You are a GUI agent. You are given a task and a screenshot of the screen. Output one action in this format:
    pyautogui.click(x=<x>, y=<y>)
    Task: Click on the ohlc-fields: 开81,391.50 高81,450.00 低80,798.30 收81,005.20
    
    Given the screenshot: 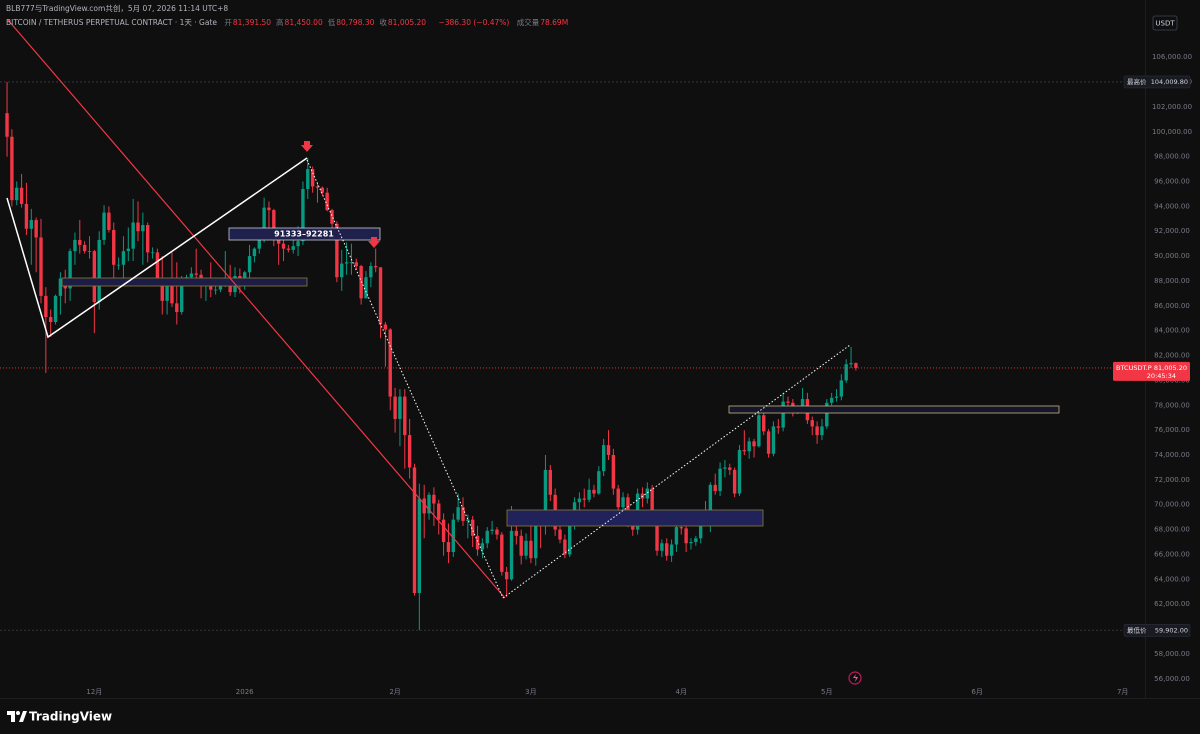 What is the action you would take?
    pyautogui.click(x=327, y=22)
    